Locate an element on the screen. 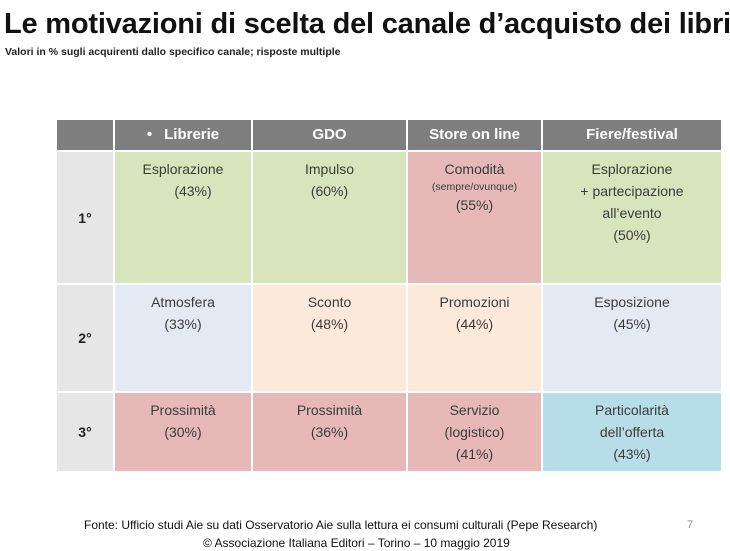 The height and width of the screenshot is (551, 730). cell-value: (60%) is located at coordinates (329, 191).